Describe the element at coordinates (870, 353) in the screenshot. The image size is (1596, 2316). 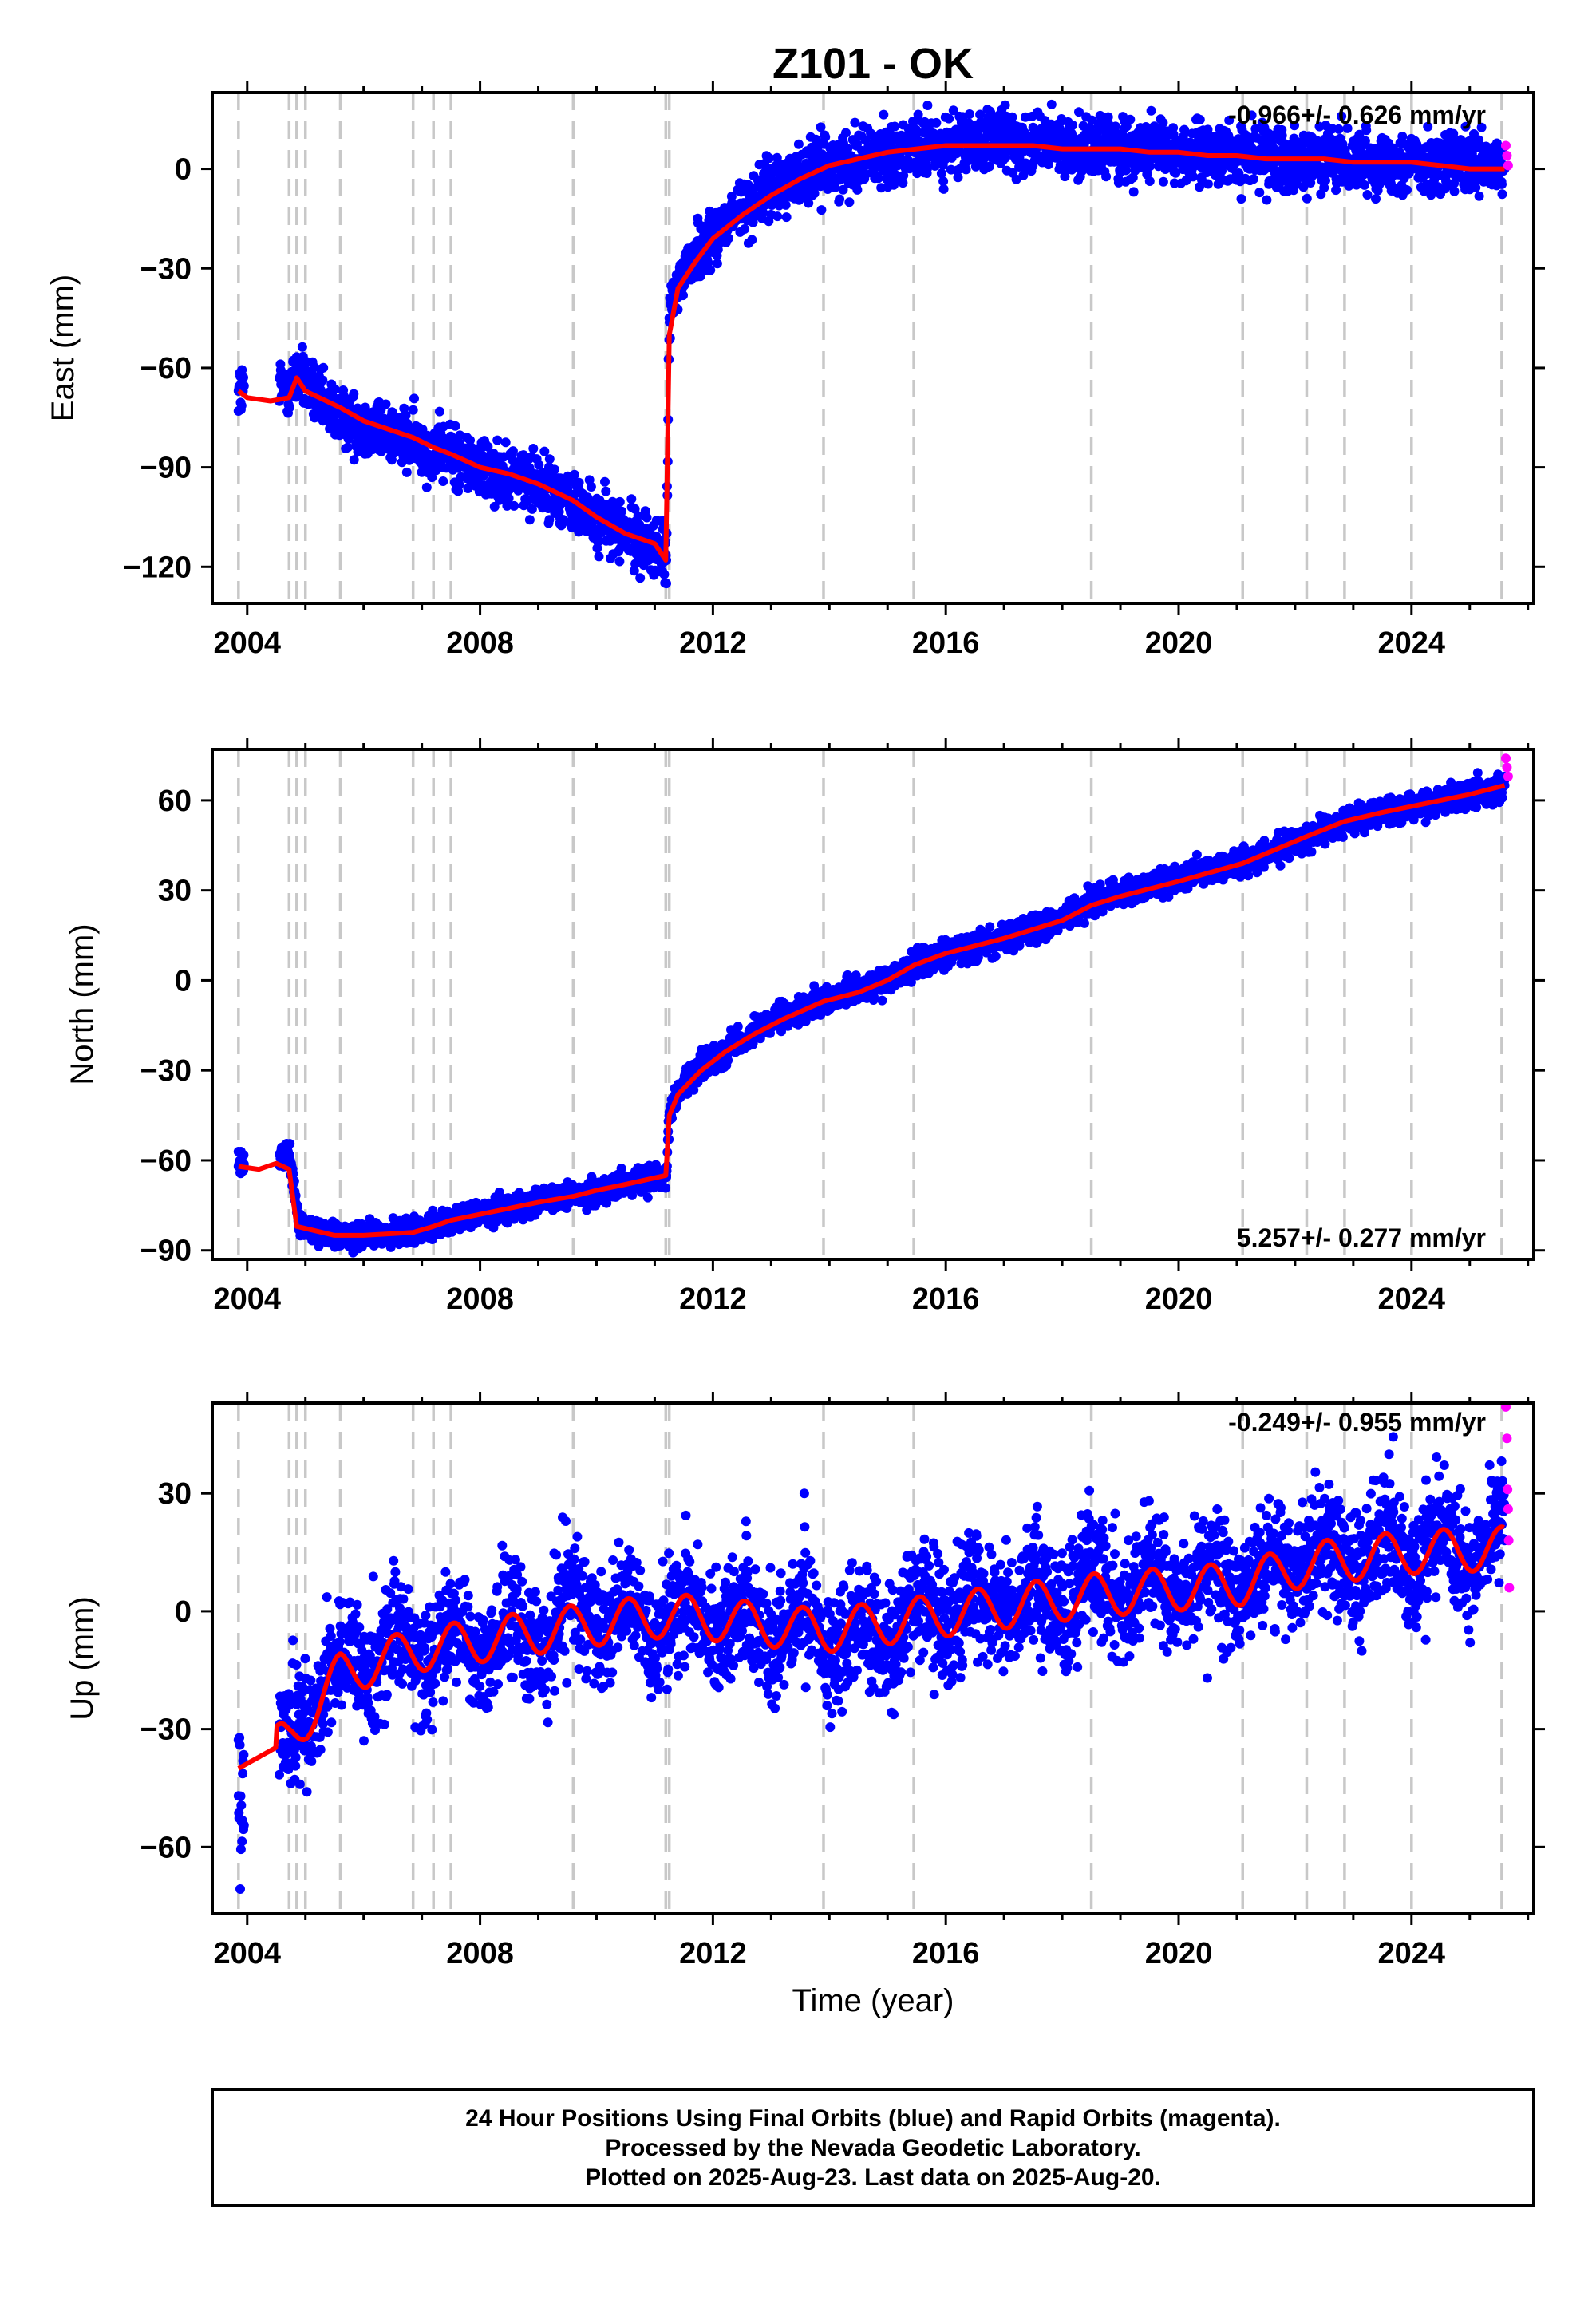
I see `model-fit-line` at that location.